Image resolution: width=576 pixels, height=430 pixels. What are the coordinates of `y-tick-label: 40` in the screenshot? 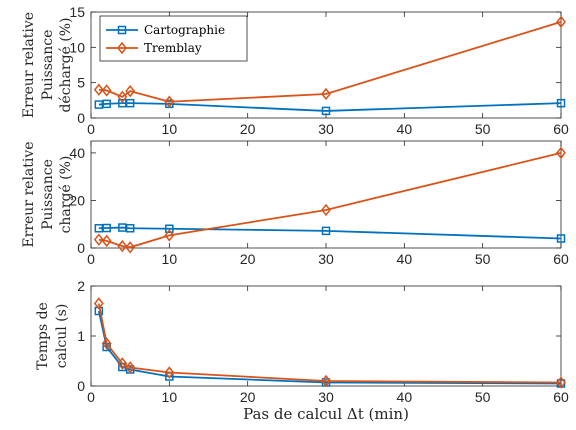 It's located at (77, 153).